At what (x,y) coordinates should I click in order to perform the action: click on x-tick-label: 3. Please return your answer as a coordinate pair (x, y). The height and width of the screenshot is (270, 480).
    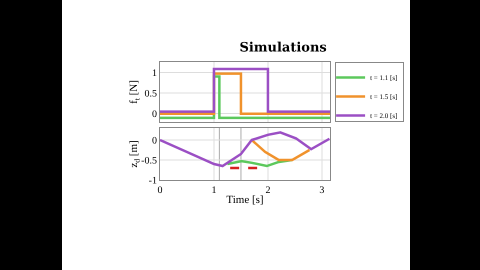
    Looking at the image, I should click on (321, 190).